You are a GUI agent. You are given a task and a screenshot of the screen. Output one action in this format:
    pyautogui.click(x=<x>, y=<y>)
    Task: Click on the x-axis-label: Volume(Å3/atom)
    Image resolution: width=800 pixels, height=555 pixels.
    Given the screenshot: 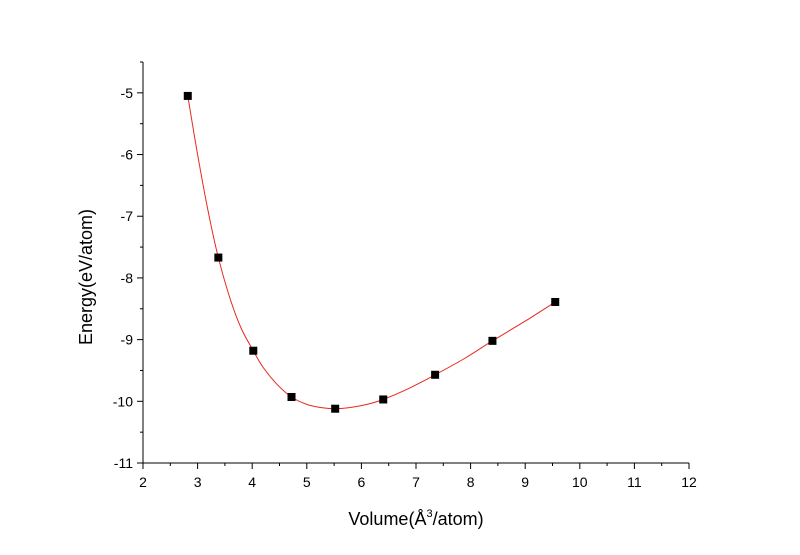 What is the action you would take?
    pyautogui.click(x=415, y=518)
    